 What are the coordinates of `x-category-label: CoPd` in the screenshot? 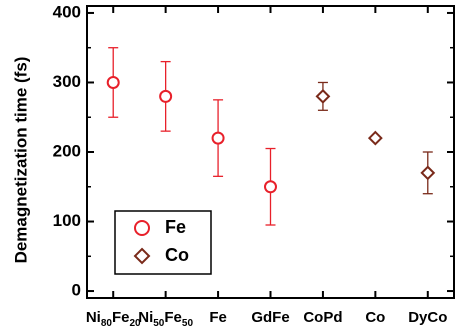 It's located at (322, 317).